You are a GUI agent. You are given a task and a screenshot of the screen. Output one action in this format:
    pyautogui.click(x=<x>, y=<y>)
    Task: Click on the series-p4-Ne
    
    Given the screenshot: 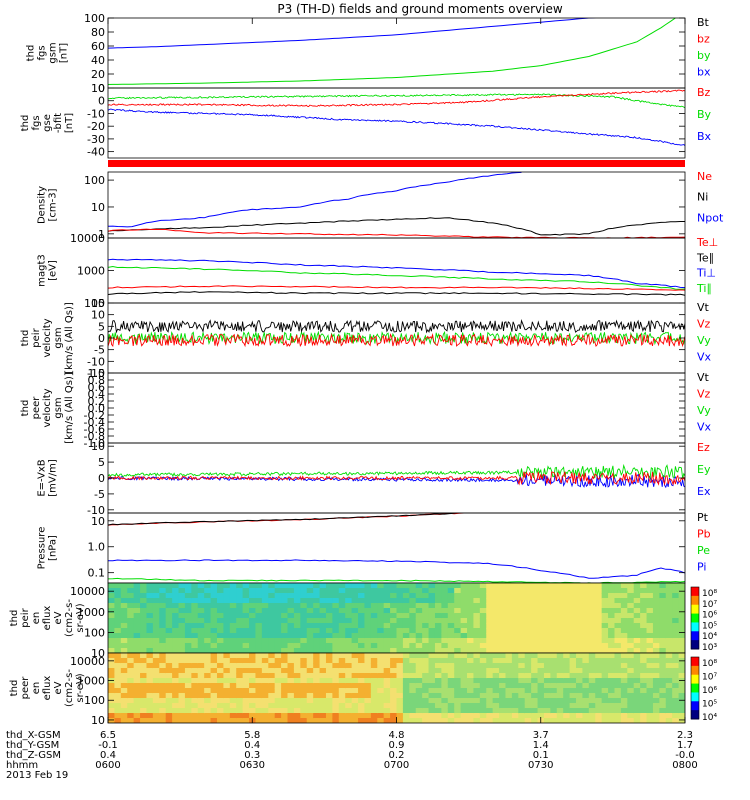 What is the action you would take?
    pyautogui.click(x=396, y=233)
    